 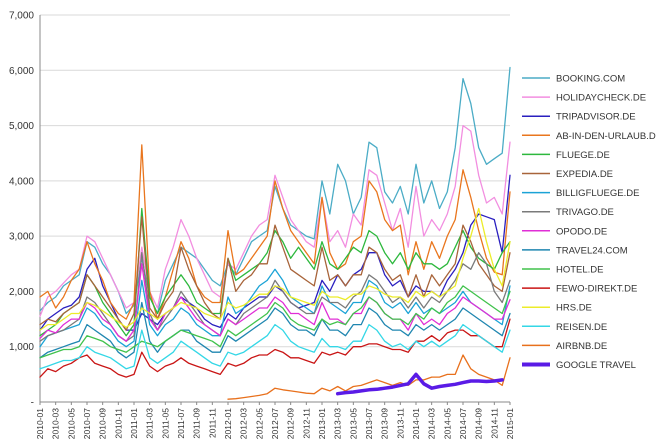 I want to click on x-tick-label: 2014-09, so click(x=479, y=423).